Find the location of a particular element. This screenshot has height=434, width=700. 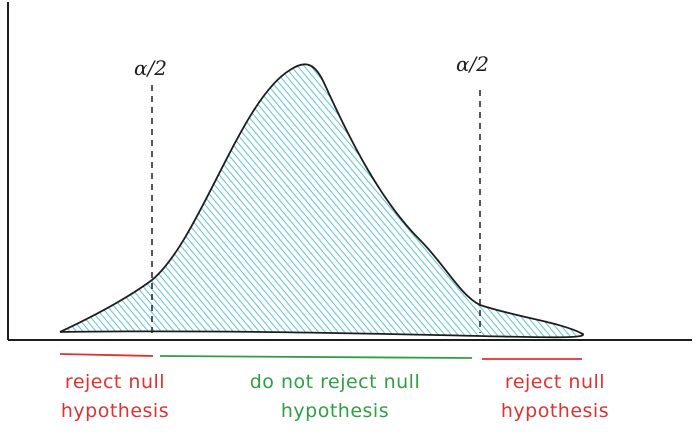

reject-left-line1: reject null is located at coordinates (115, 382).